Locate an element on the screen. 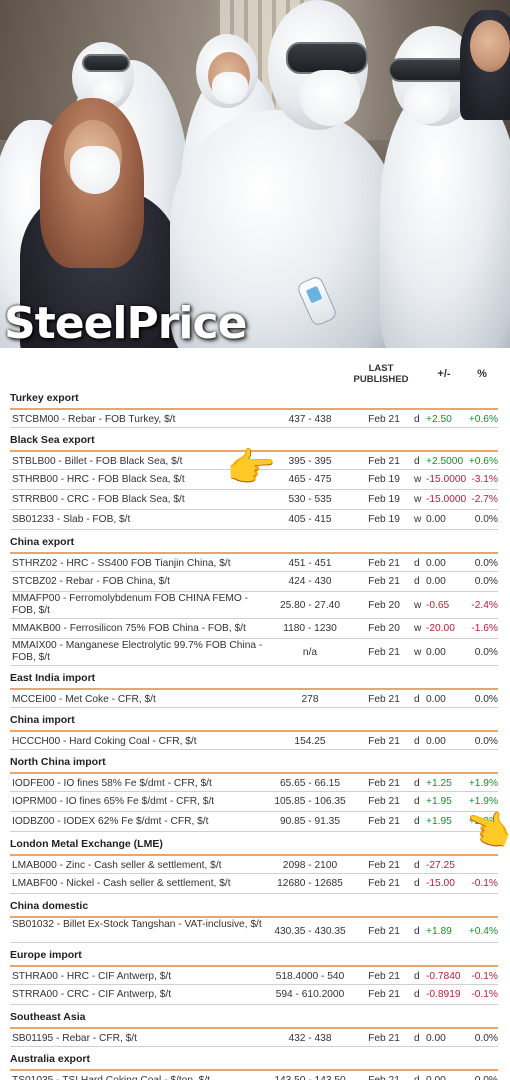 The height and width of the screenshot is (1080, 510). row-price-range: 594 - 610.2000 is located at coordinates (310, 994).